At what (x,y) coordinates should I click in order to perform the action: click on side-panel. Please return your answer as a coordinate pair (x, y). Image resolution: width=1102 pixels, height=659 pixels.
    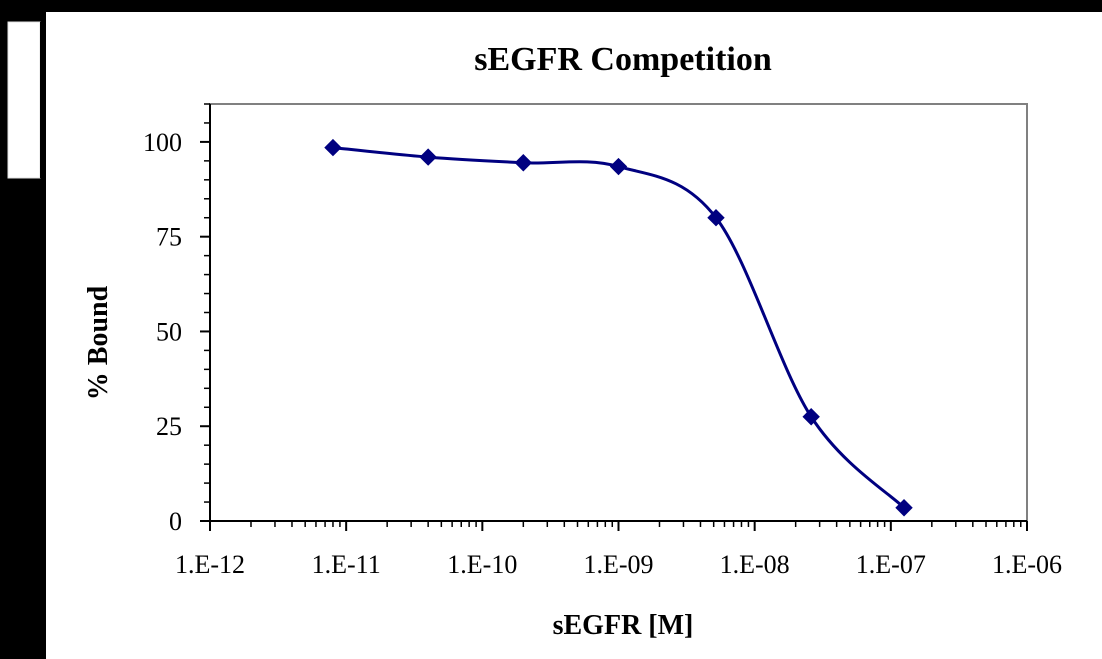
    Looking at the image, I should click on (24, 100).